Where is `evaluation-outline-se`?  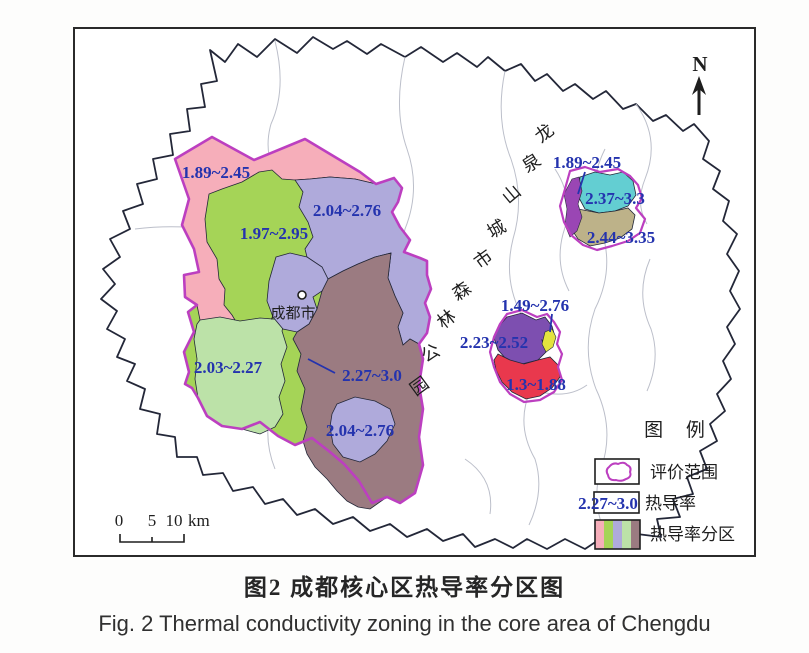
evaluation-outline-se is located at coordinates (526, 356).